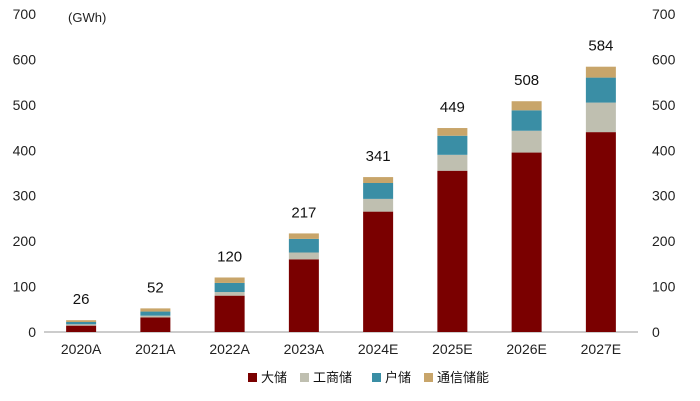  What do you see at coordinates (229, 349) in the screenshot?
I see `x-tick-label: 2022A` at bounding box center [229, 349].